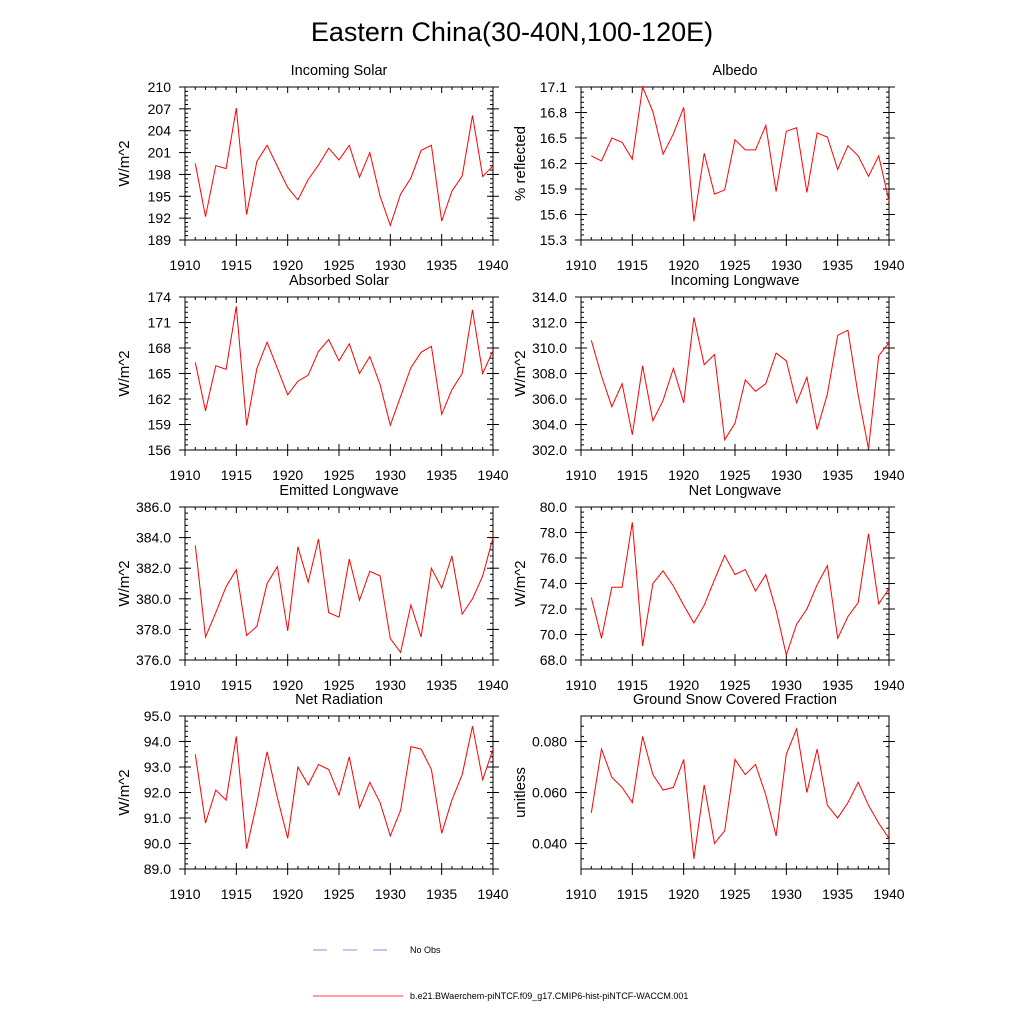 The height and width of the screenshot is (1024, 1024). Describe the element at coordinates (553, 164) in the screenshot. I see `y-tick-label: 16.2` at that location.